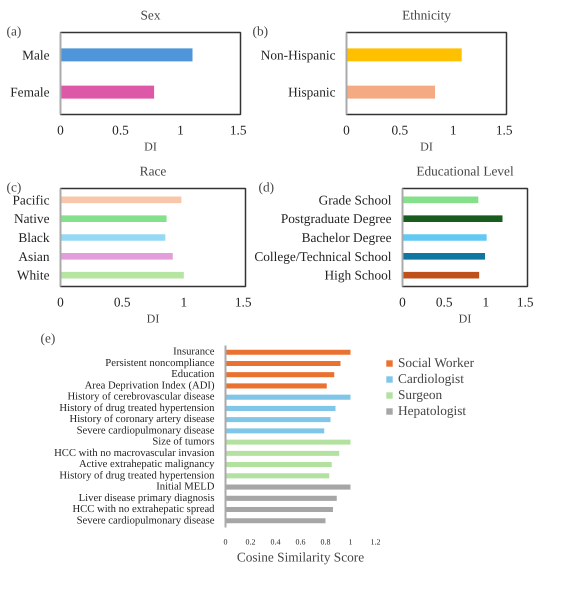 This screenshot has width=588, height=592. I want to click on y-tick-label: Initial MELD, so click(185, 487).